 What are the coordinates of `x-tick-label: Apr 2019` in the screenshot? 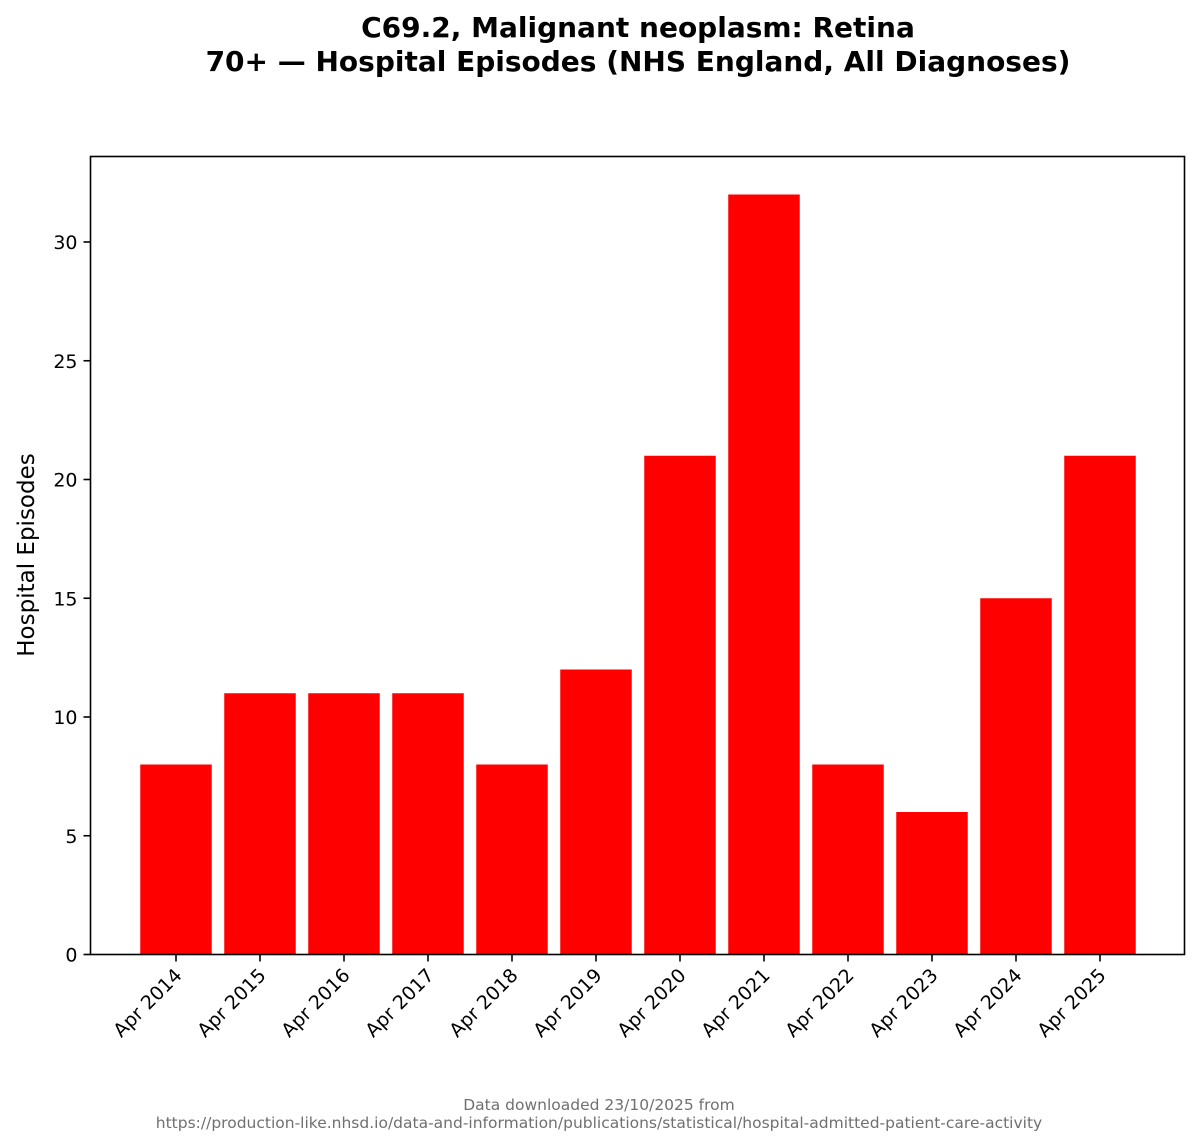 It's located at (567, 1002).